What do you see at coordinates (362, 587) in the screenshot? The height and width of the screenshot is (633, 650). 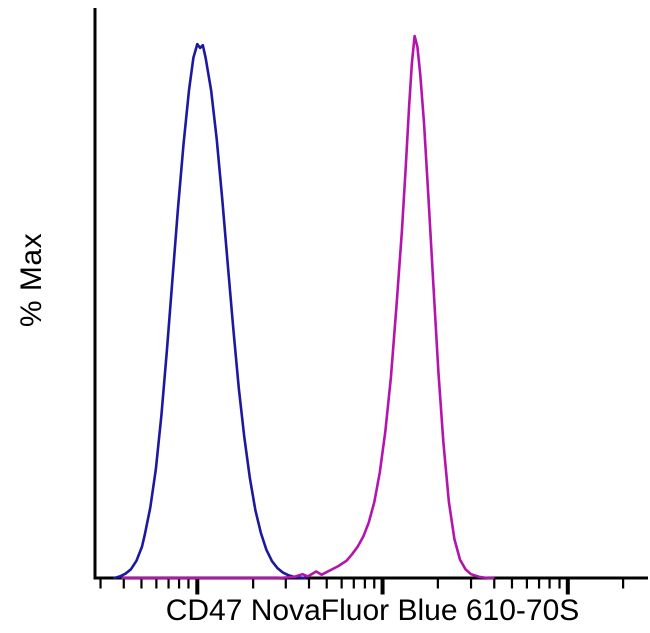 I see `x-axis-ticks` at bounding box center [362, 587].